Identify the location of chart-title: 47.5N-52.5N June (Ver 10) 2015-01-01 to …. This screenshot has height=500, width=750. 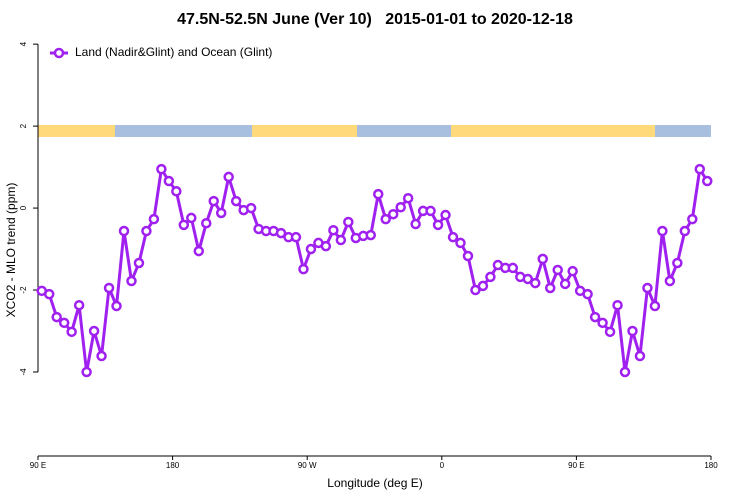
(375, 19).